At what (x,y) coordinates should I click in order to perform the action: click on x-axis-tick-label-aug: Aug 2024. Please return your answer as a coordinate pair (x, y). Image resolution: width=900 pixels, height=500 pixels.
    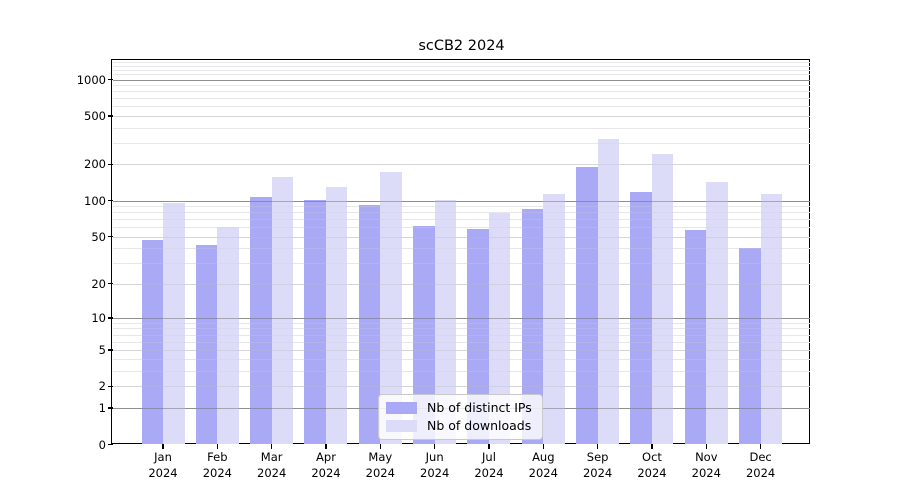
    Looking at the image, I should click on (543, 465).